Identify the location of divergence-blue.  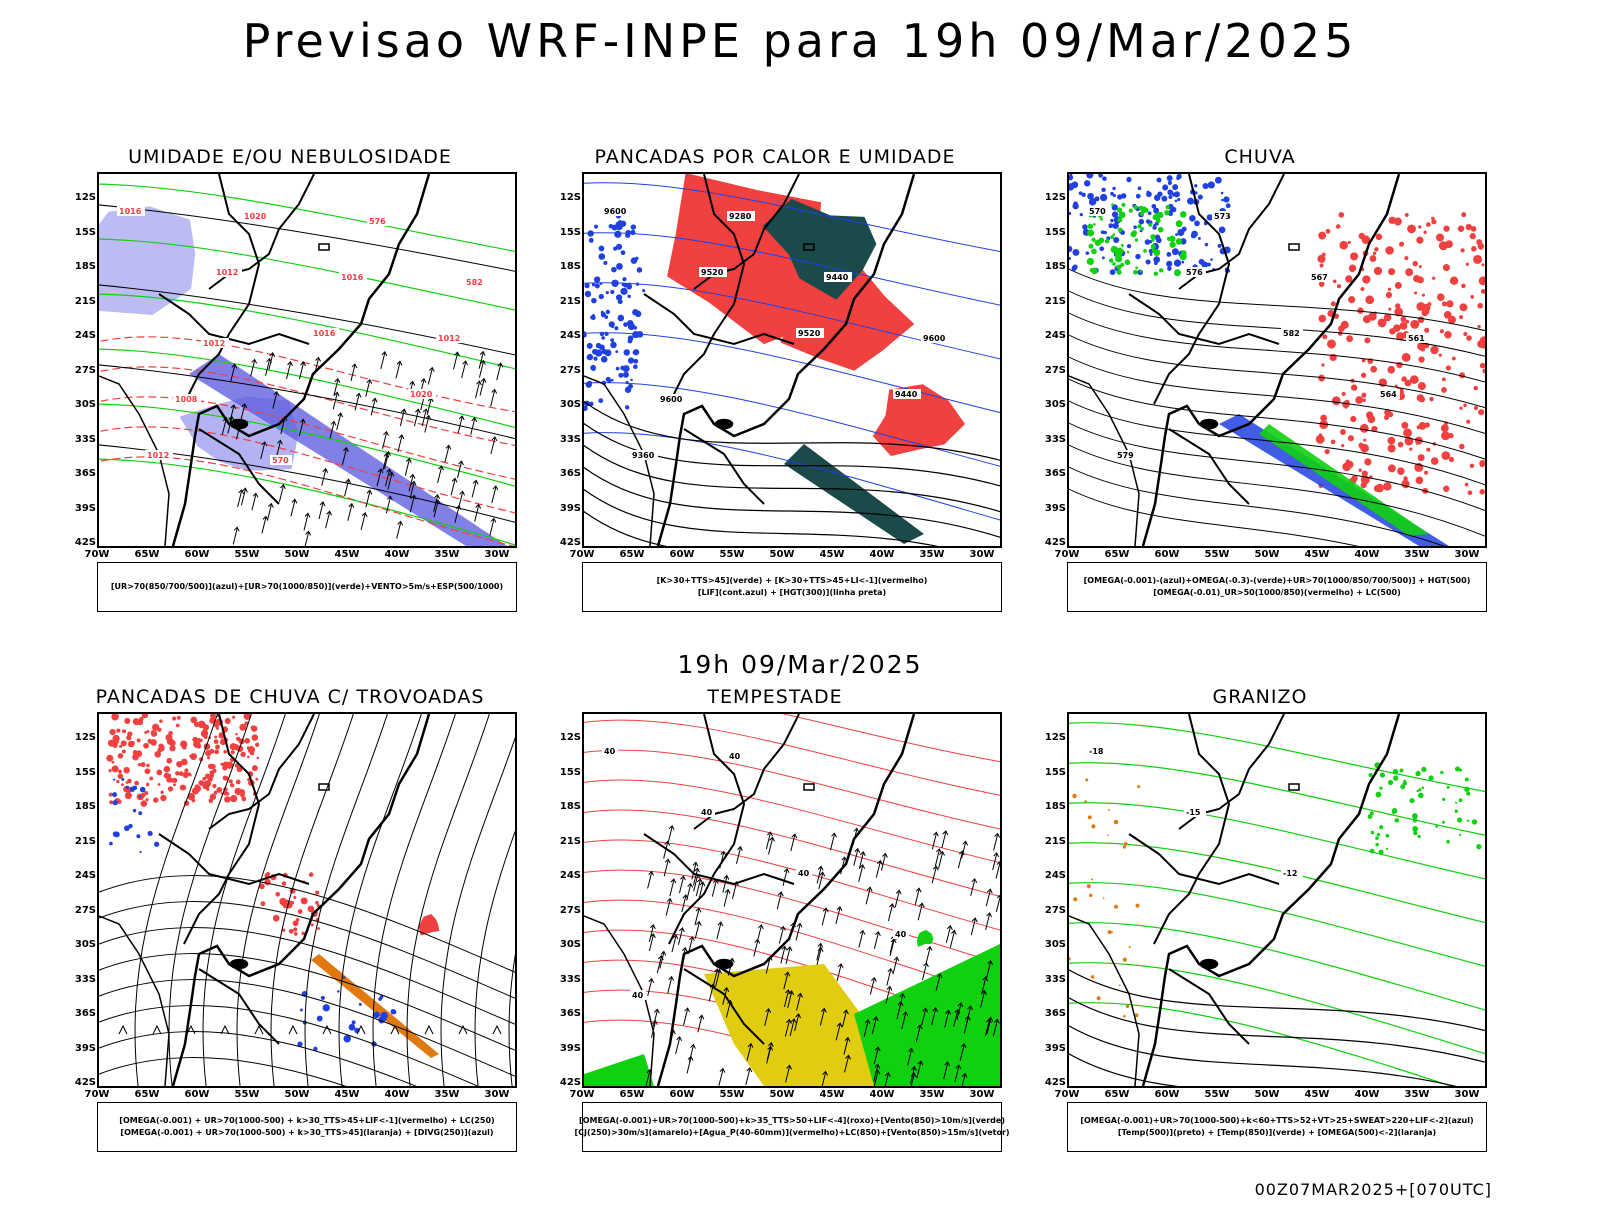
(134, 815).